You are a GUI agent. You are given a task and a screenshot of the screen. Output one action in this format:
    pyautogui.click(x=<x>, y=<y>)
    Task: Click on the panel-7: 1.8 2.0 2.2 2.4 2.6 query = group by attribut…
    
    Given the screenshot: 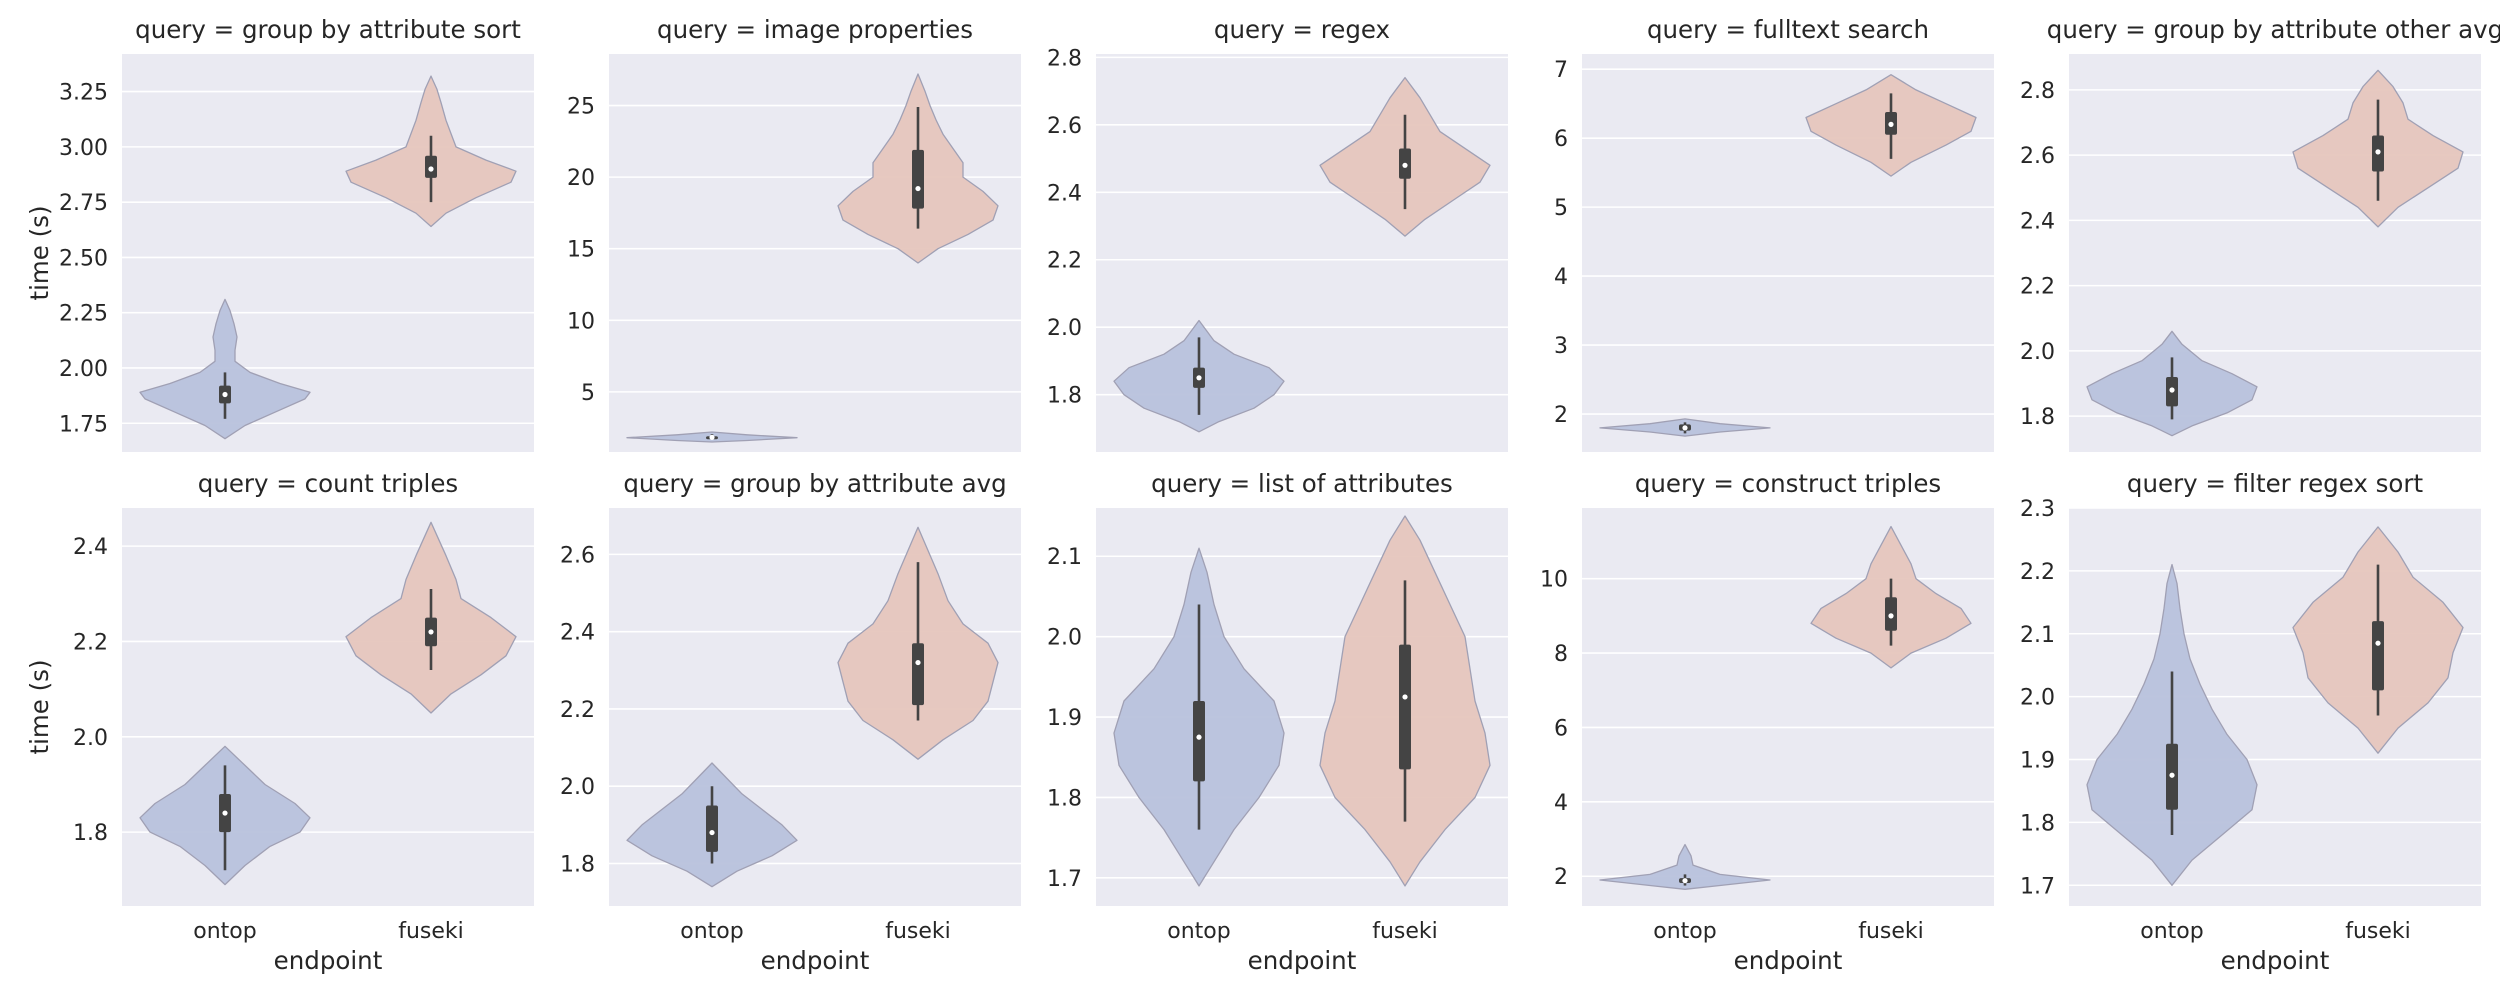 What is the action you would take?
    pyautogui.click(x=790, y=722)
    